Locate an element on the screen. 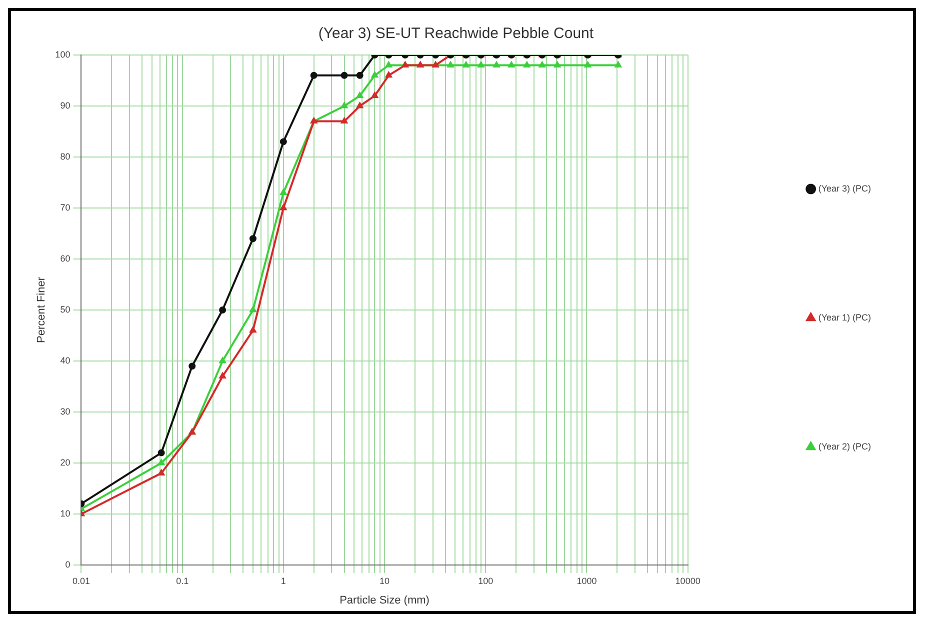  x-tick-label: 0.1 is located at coordinates (182, 581).